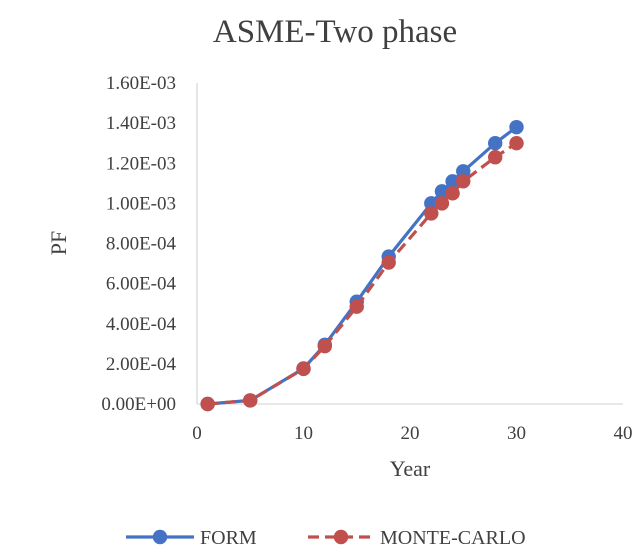  What do you see at coordinates (141, 364) in the screenshot?
I see `y-tick-label: 2.00E-04` at bounding box center [141, 364].